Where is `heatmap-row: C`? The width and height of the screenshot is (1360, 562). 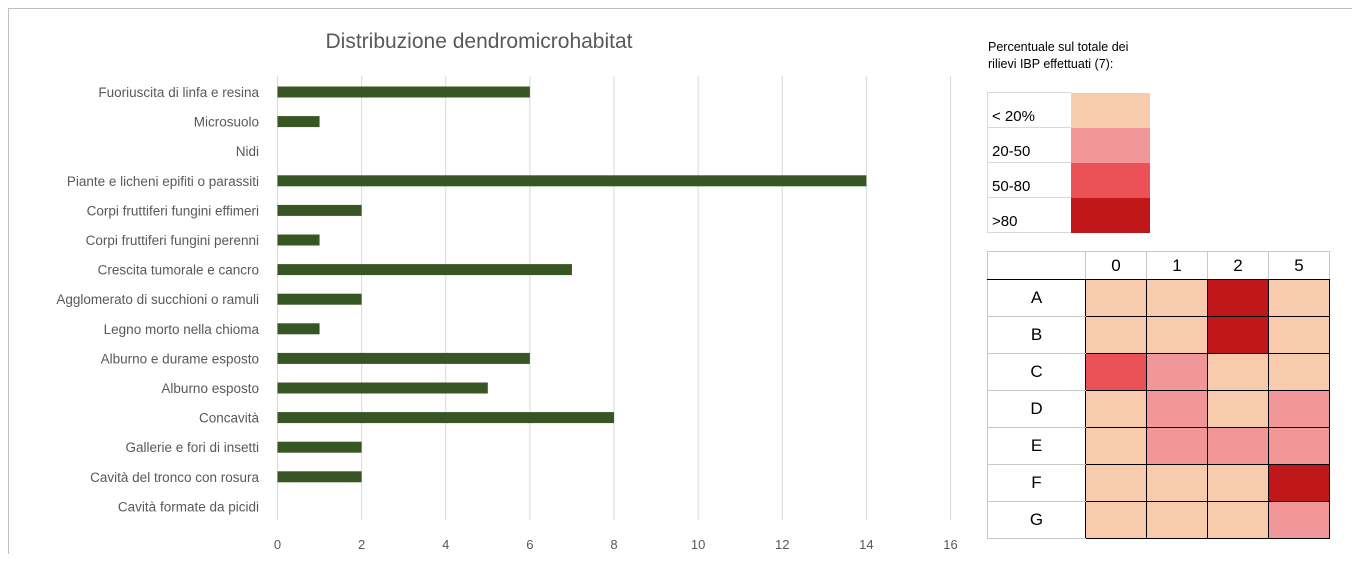
heatmap-row: C is located at coordinates (1158, 372).